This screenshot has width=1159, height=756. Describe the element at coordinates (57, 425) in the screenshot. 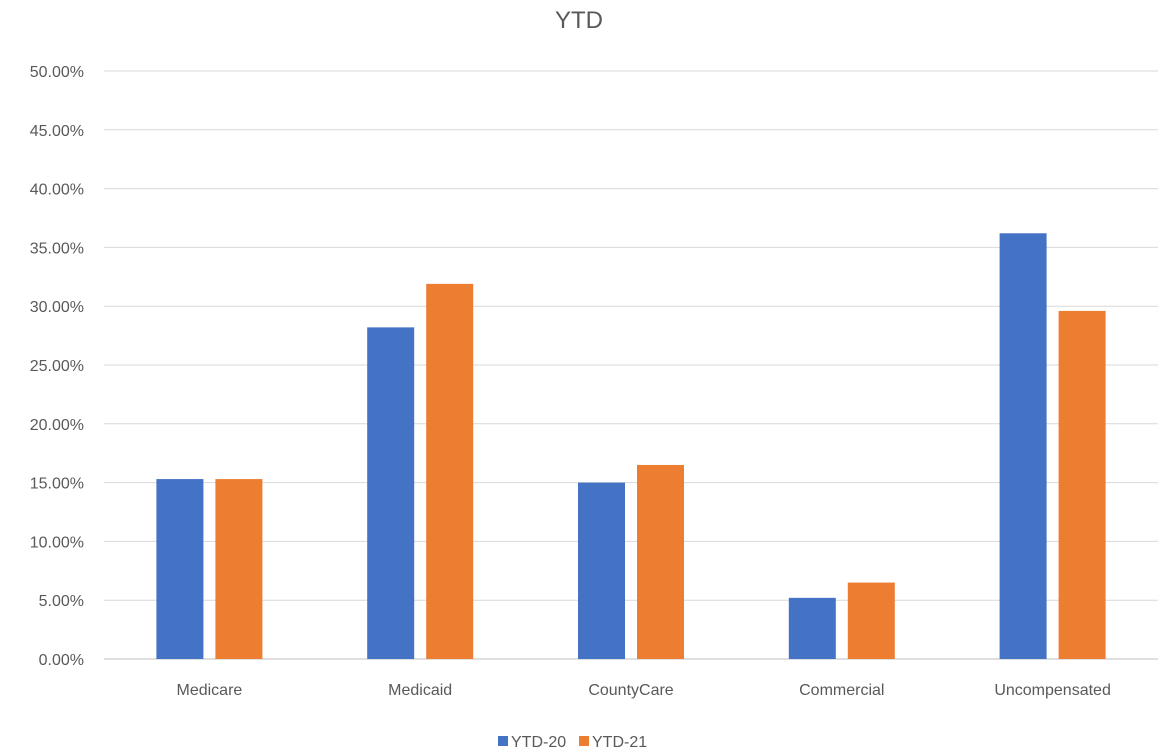

I see `y-tick-label: 20.00%` at that location.